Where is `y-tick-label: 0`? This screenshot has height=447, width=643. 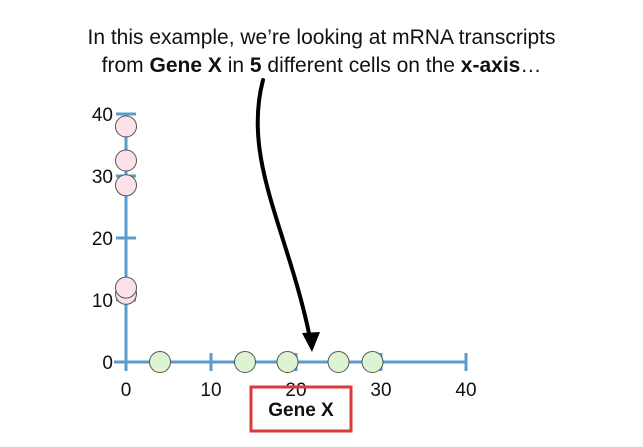
y-tick-label: 0 is located at coordinates (107, 363).